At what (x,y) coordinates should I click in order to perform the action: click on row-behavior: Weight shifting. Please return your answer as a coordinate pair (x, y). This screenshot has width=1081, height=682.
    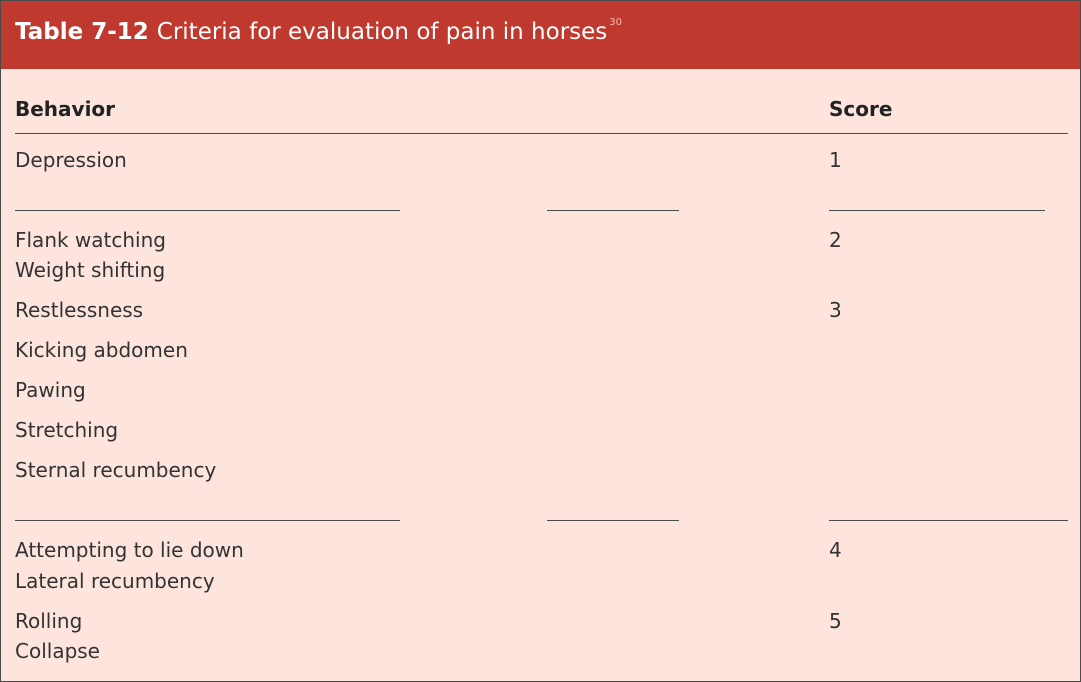
    Looking at the image, I should click on (90, 270).